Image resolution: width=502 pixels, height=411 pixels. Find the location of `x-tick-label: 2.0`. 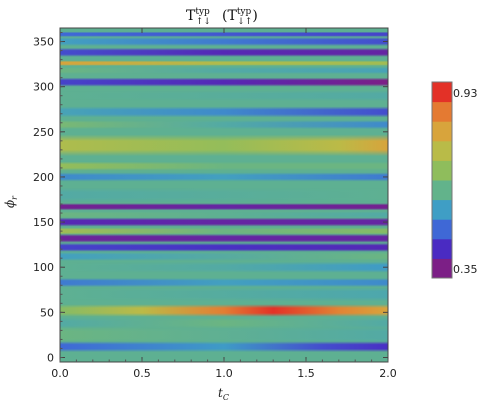

x-tick-label: 2.0 is located at coordinates (388, 373).